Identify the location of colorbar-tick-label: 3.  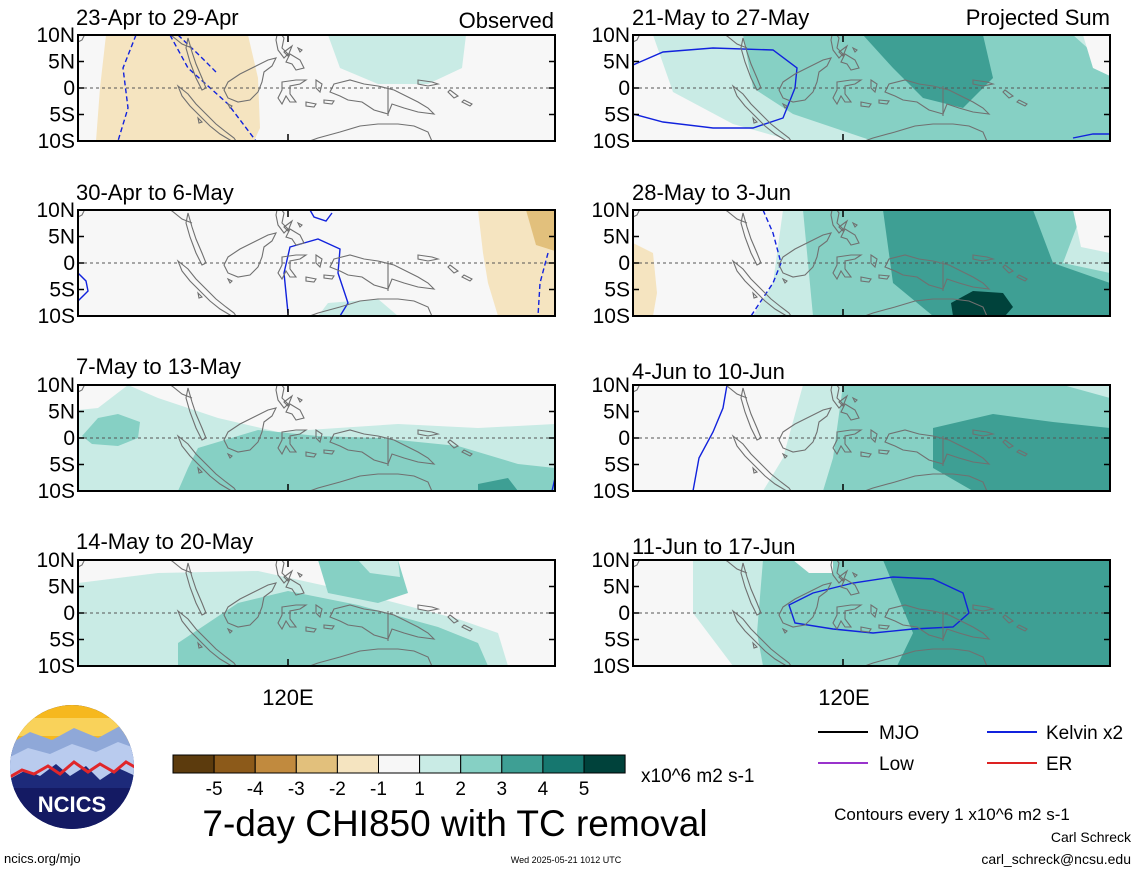
(502, 789).